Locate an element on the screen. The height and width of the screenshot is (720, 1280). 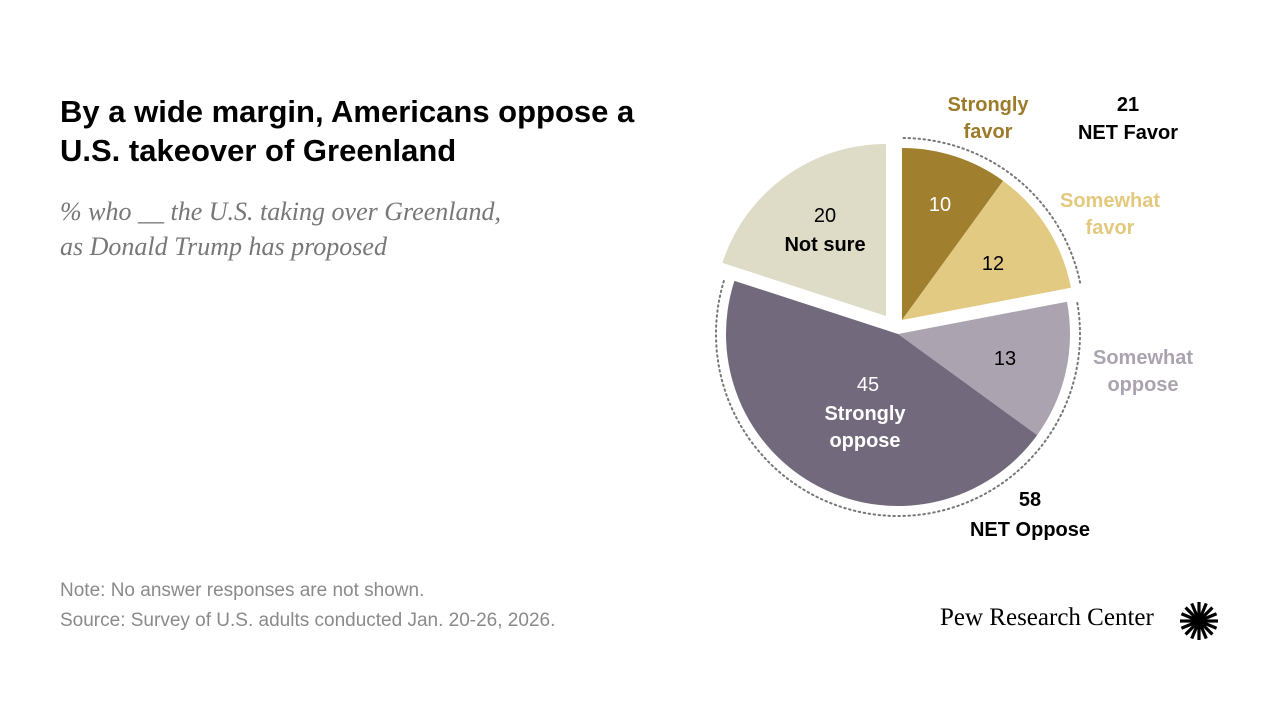
category-label-strongly-favor-line1: Strongly is located at coordinates (988, 105).